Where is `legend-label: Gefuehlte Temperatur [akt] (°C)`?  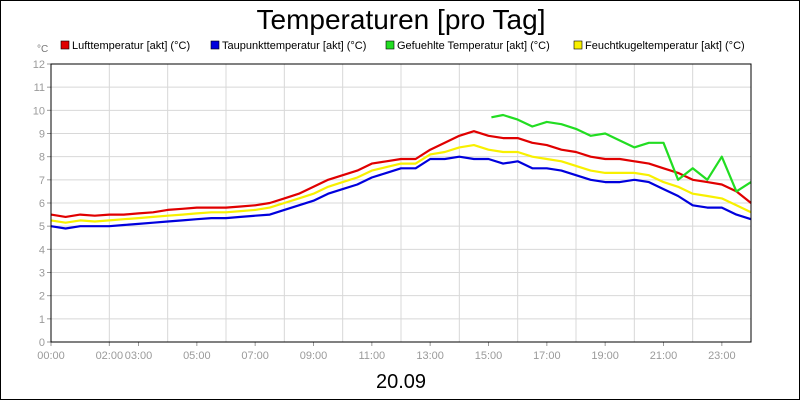
legend-label: Gefuehlte Temperatur [akt] (°C) is located at coordinates (473, 46).